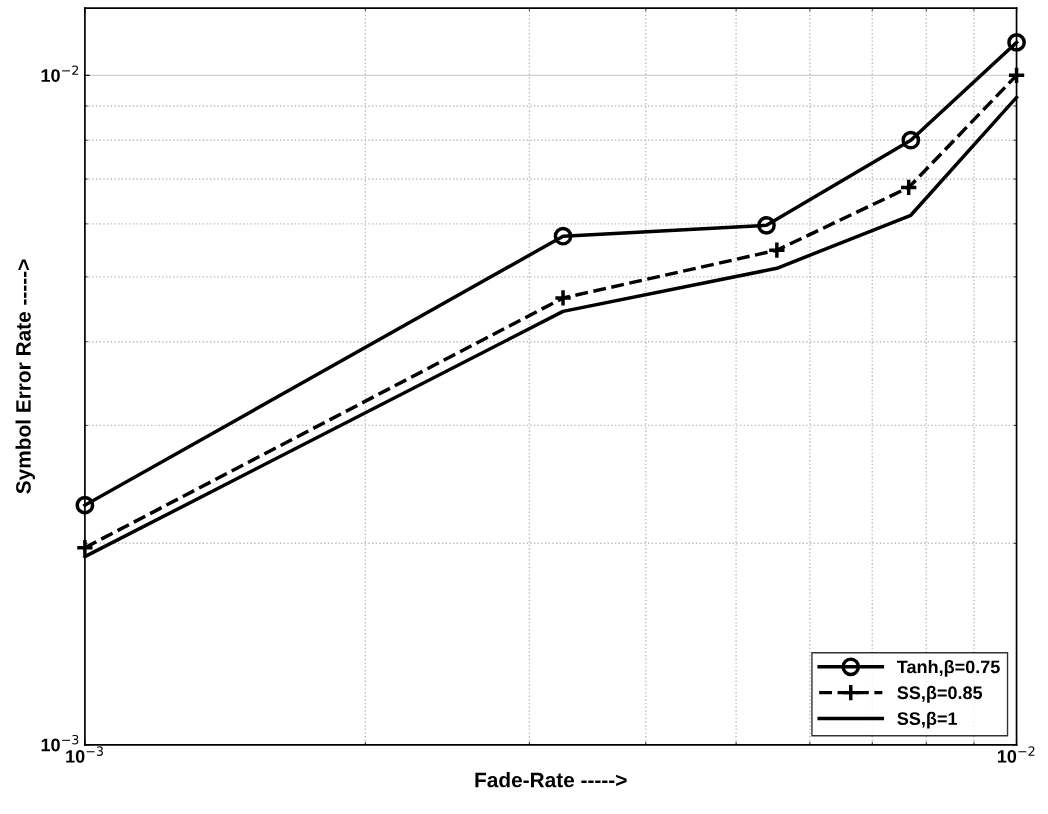 Image resolution: width=1048 pixels, height=814 pixels. I want to click on legend-label: Tanh,β=0.75, so click(948, 668).